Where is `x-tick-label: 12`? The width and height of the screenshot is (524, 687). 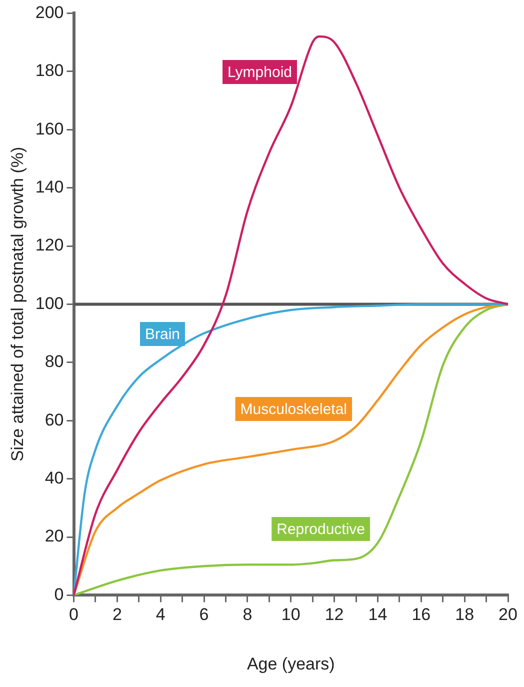 x-tick-label: 12 is located at coordinates (334, 614).